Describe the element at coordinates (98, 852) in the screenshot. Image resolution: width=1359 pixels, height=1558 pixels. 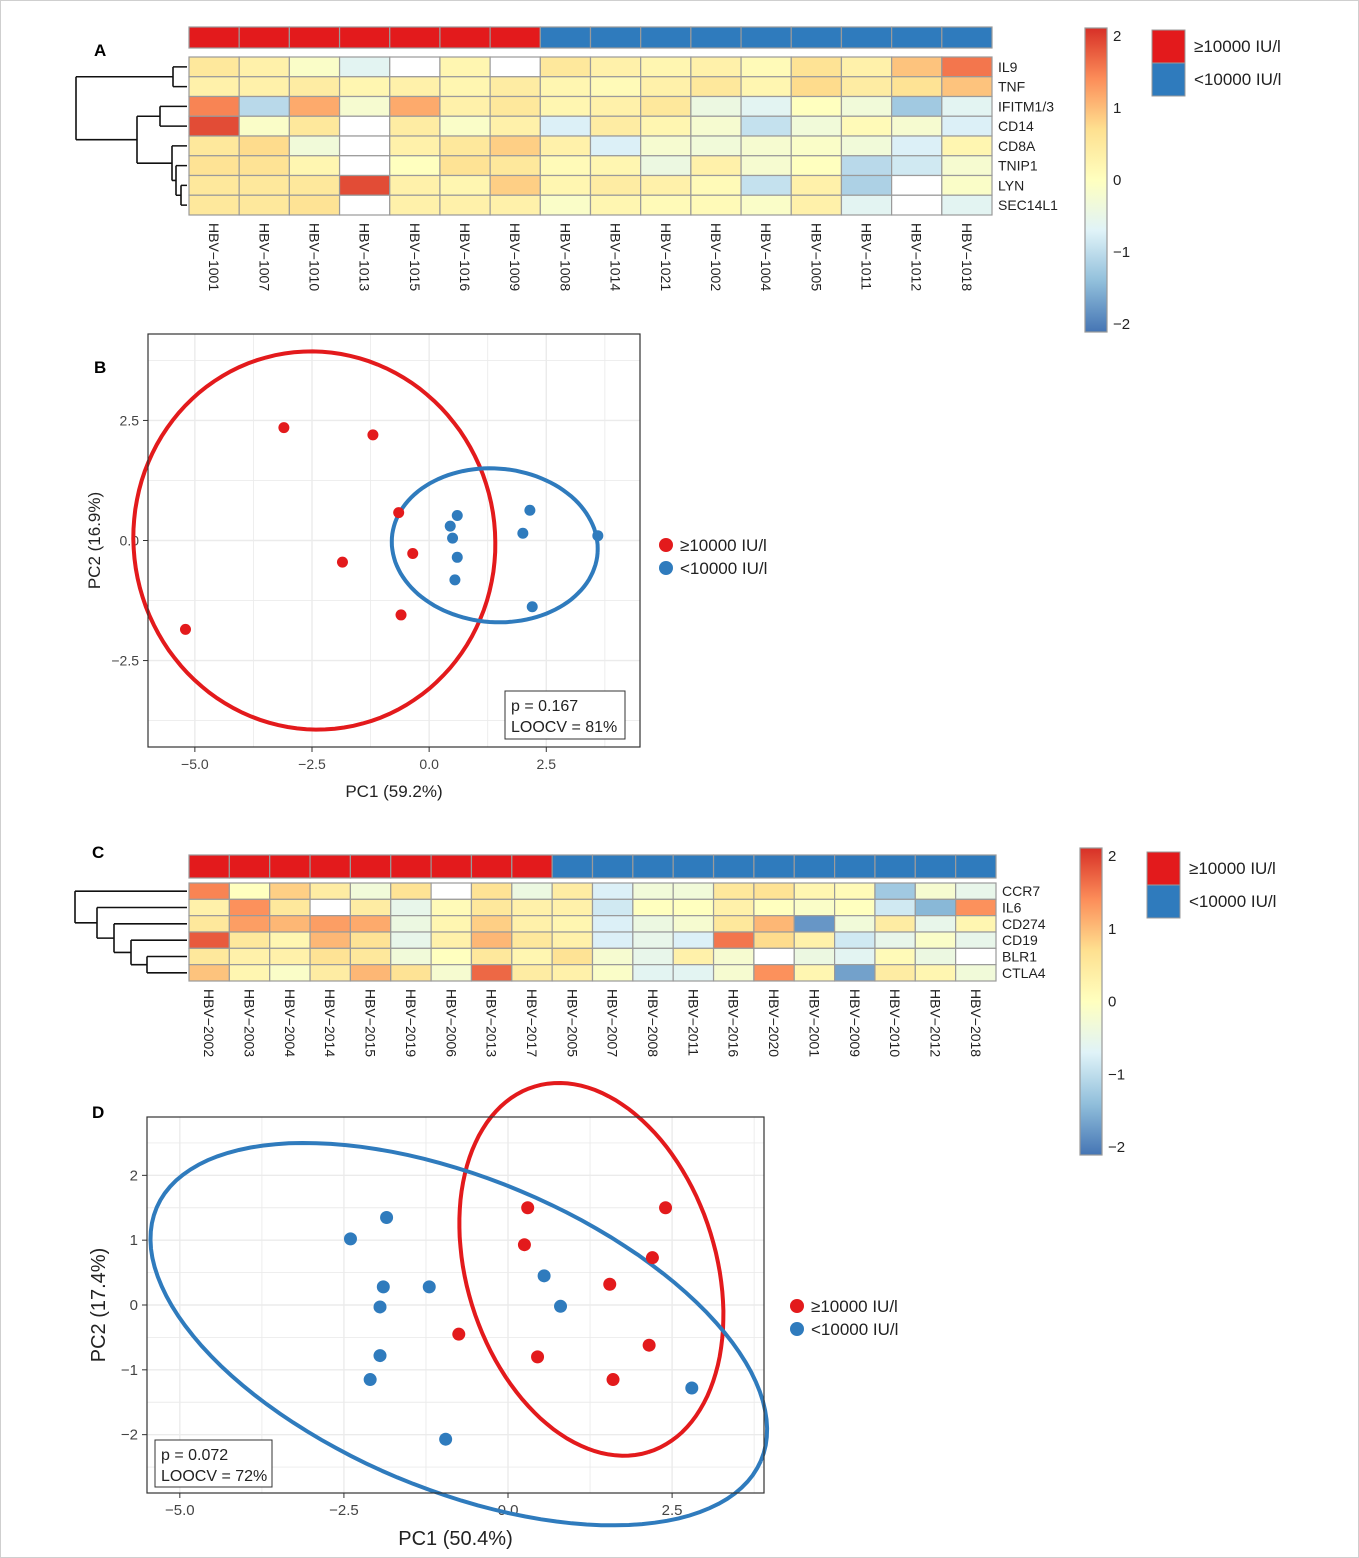
I see `panel-label-c: C` at that location.